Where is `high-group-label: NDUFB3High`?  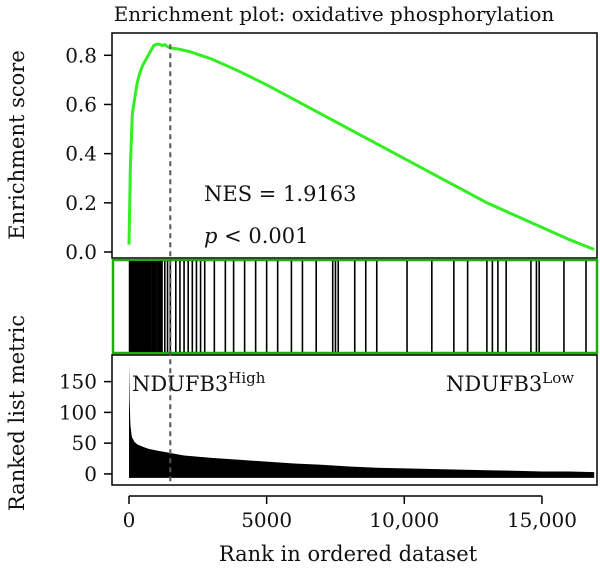 high-group-label: NDUFB3High is located at coordinates (199, 382).